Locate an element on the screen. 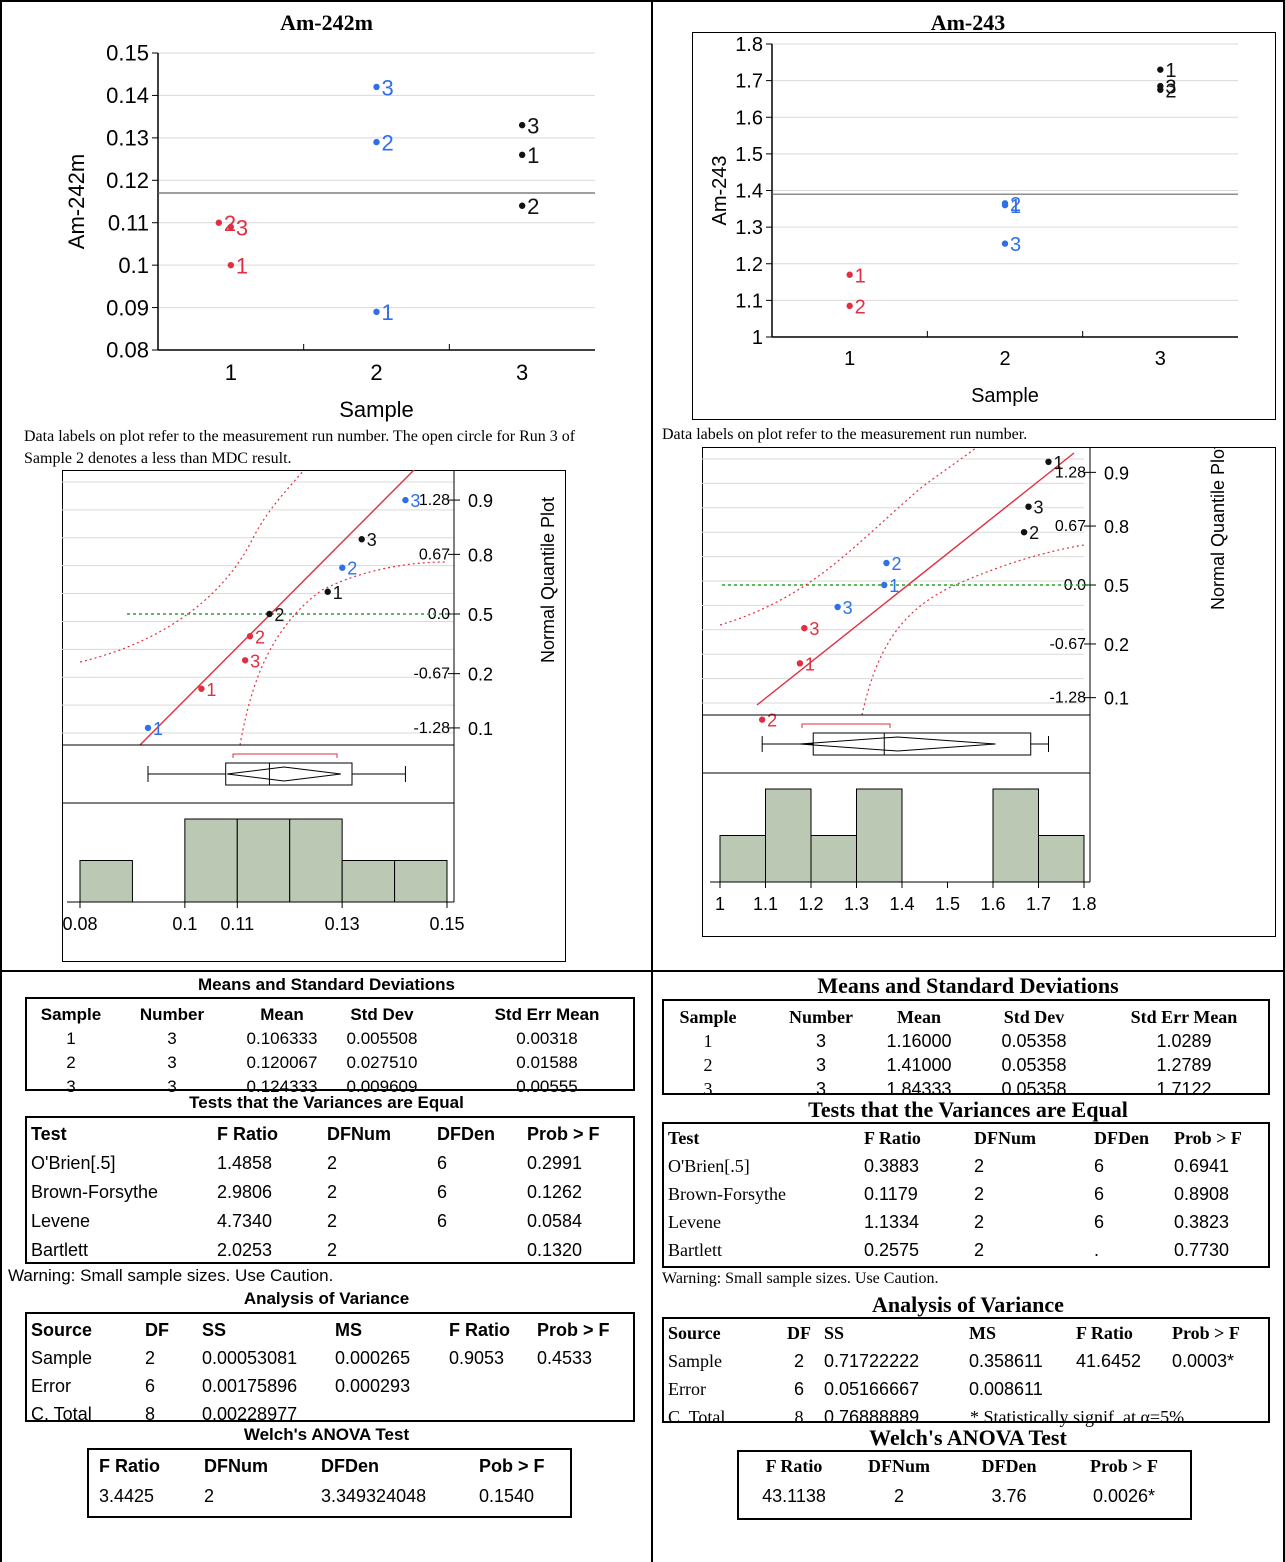  table-cell: 1.16000 is located at coordinates (919, 1041).